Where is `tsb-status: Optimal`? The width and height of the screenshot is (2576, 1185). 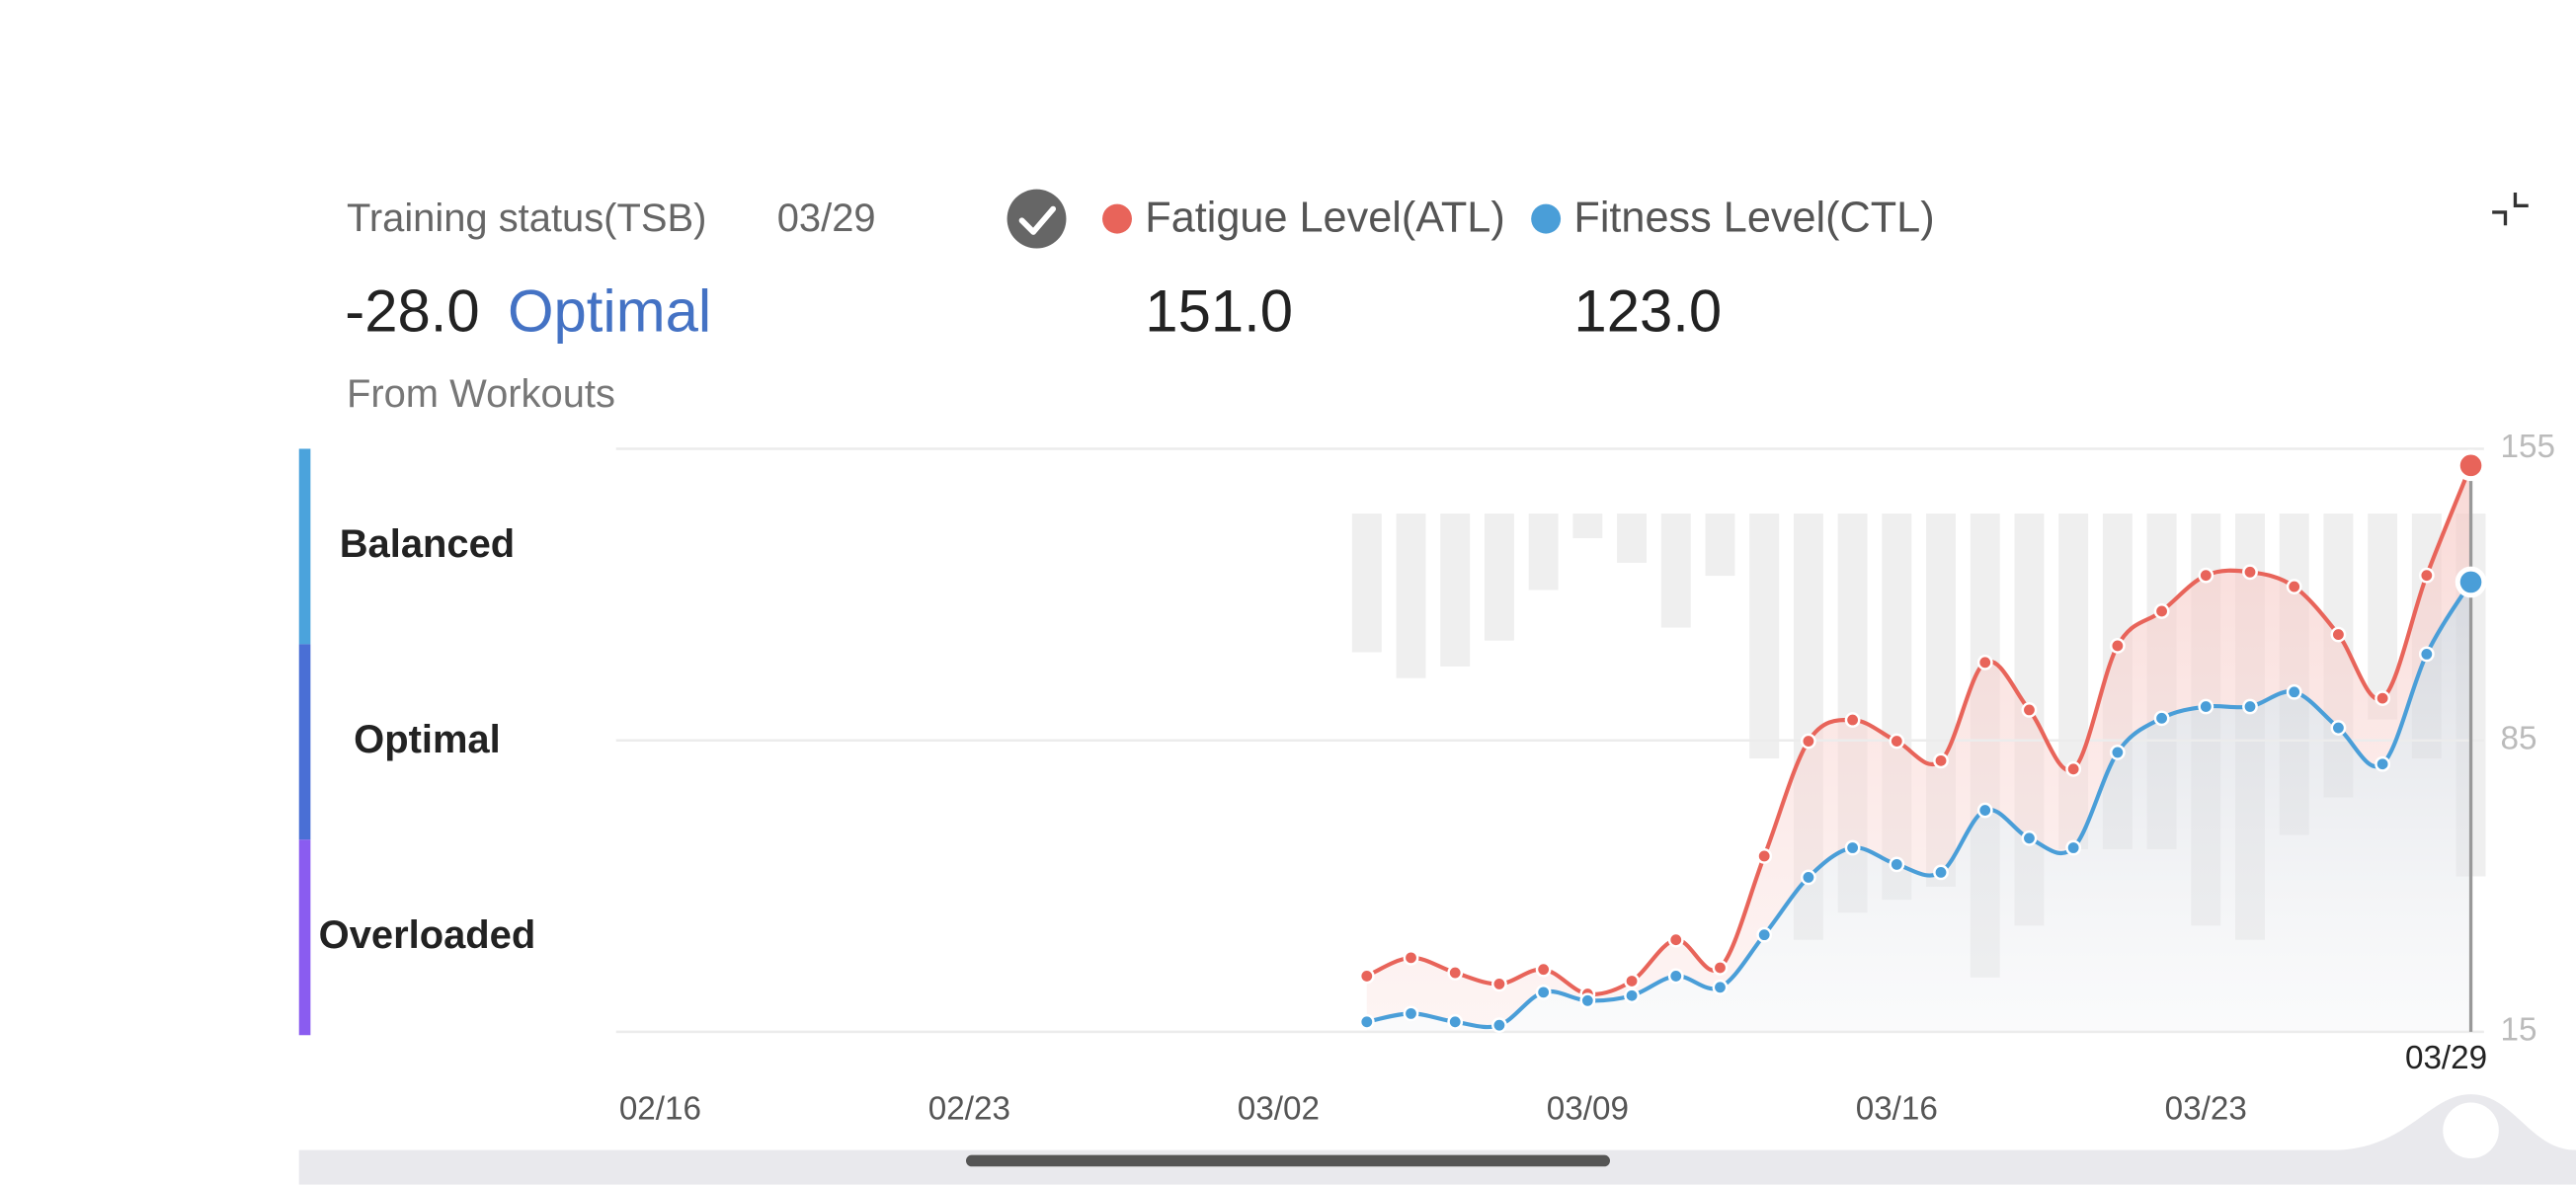 tsb-status: Optimal is located at coordinates (609, 312).